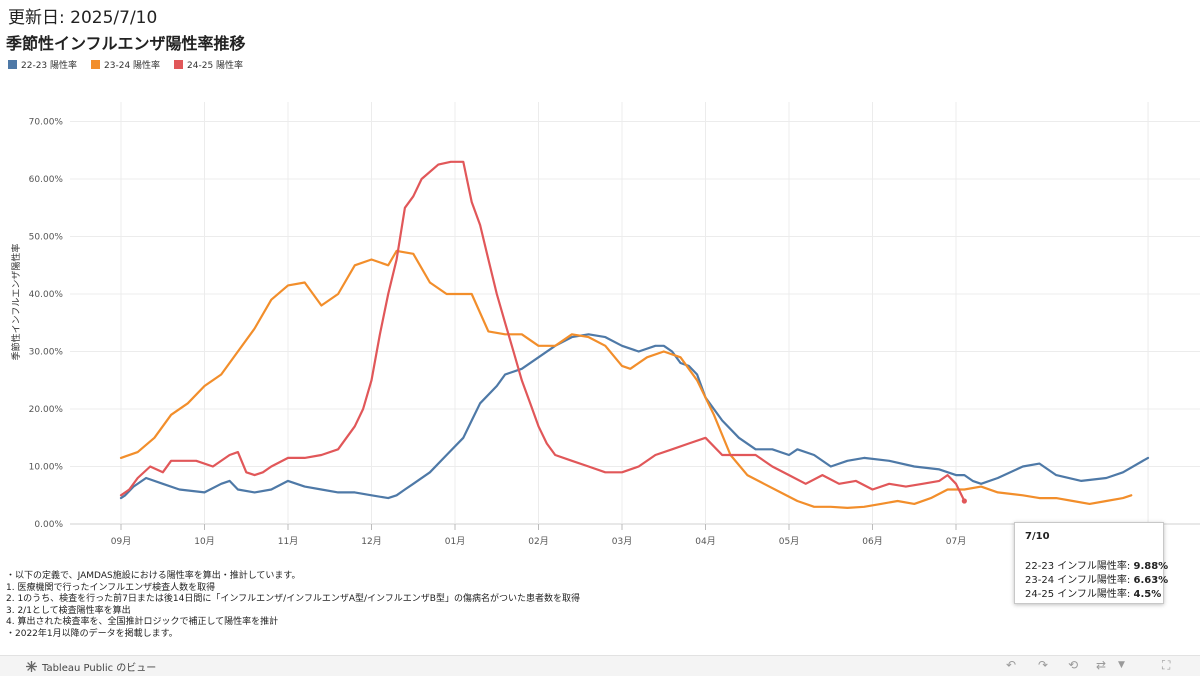 This screenshot has height=676, width=1200. Describe the element at coordinates (142, 622) in the screenshot. I see `note-line: 4. 算出された検査率を、全国推計ロジックで補正して陽性率を推計` at that location.